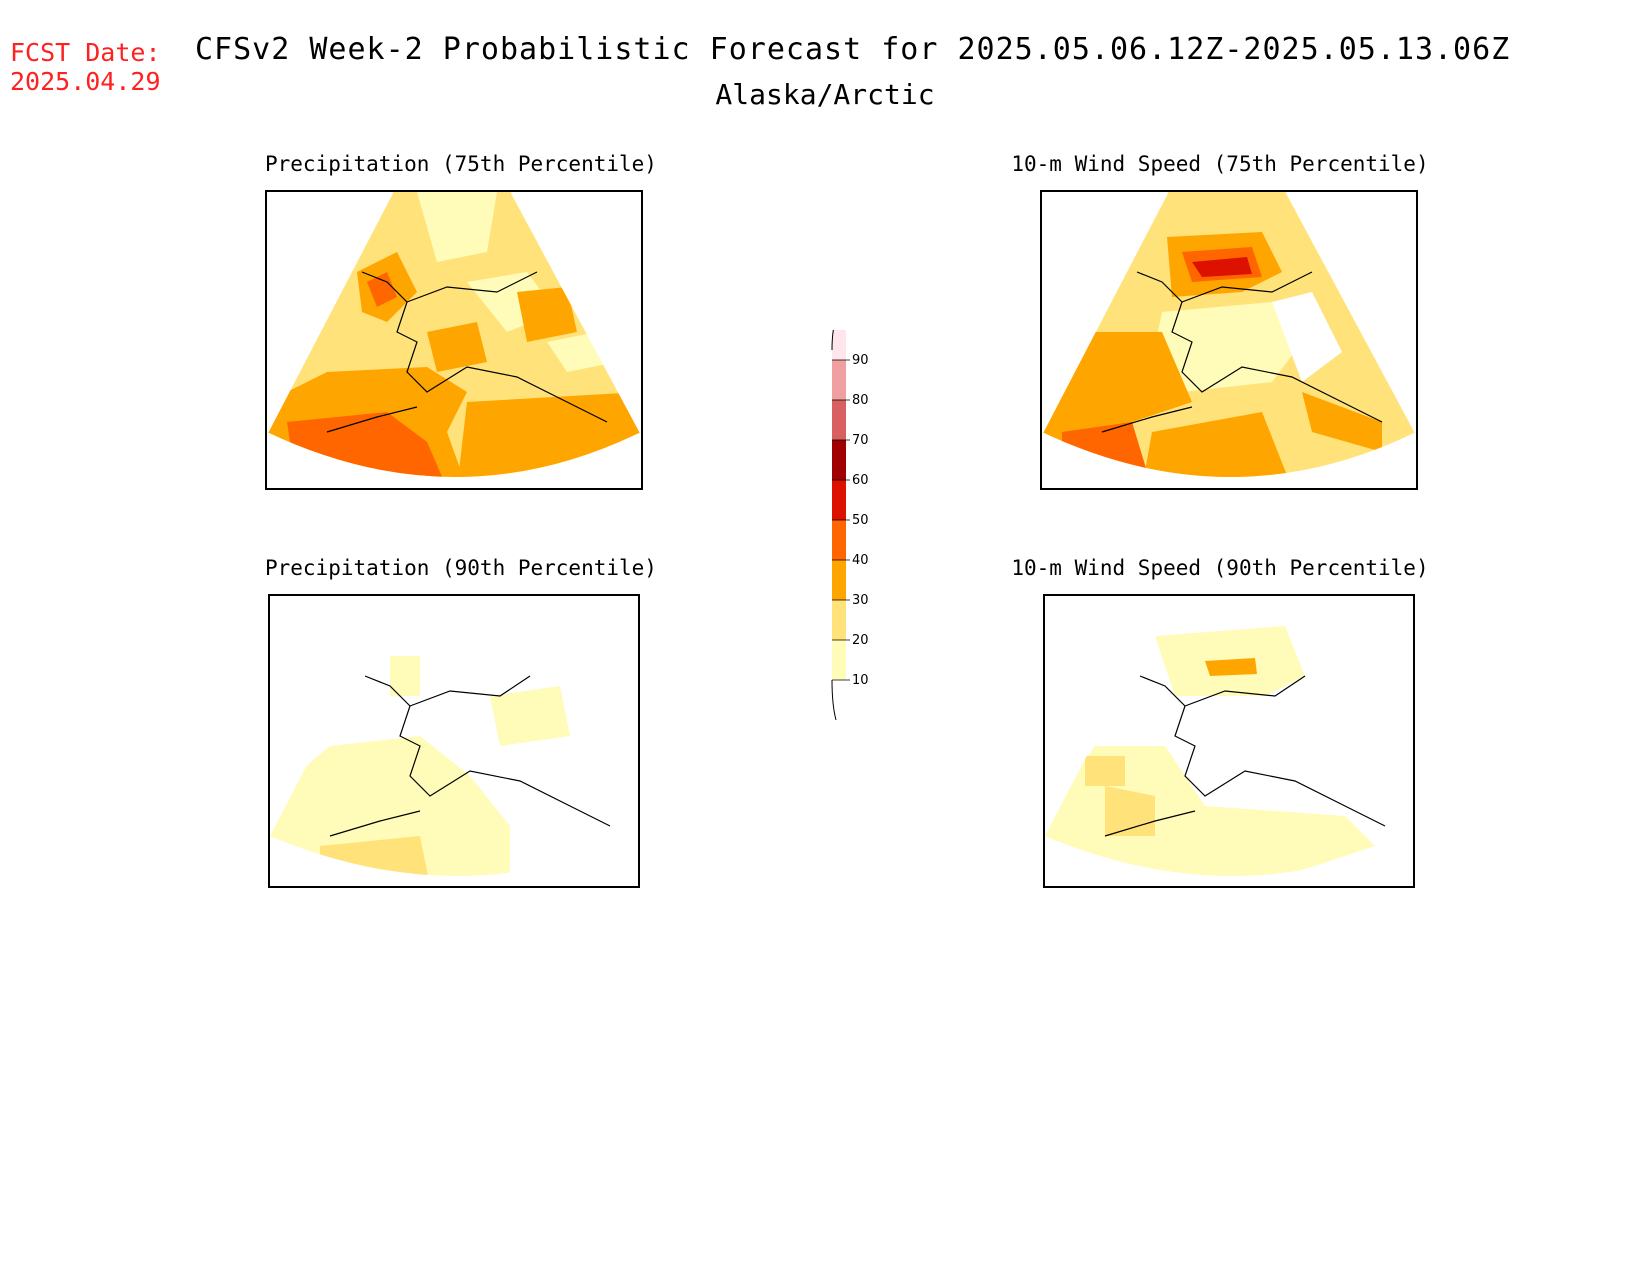 Image resolution: width=1650 pixels, height=1275 pixels. I want to click on colorbar-tick-label: 60, so click(860, 480).